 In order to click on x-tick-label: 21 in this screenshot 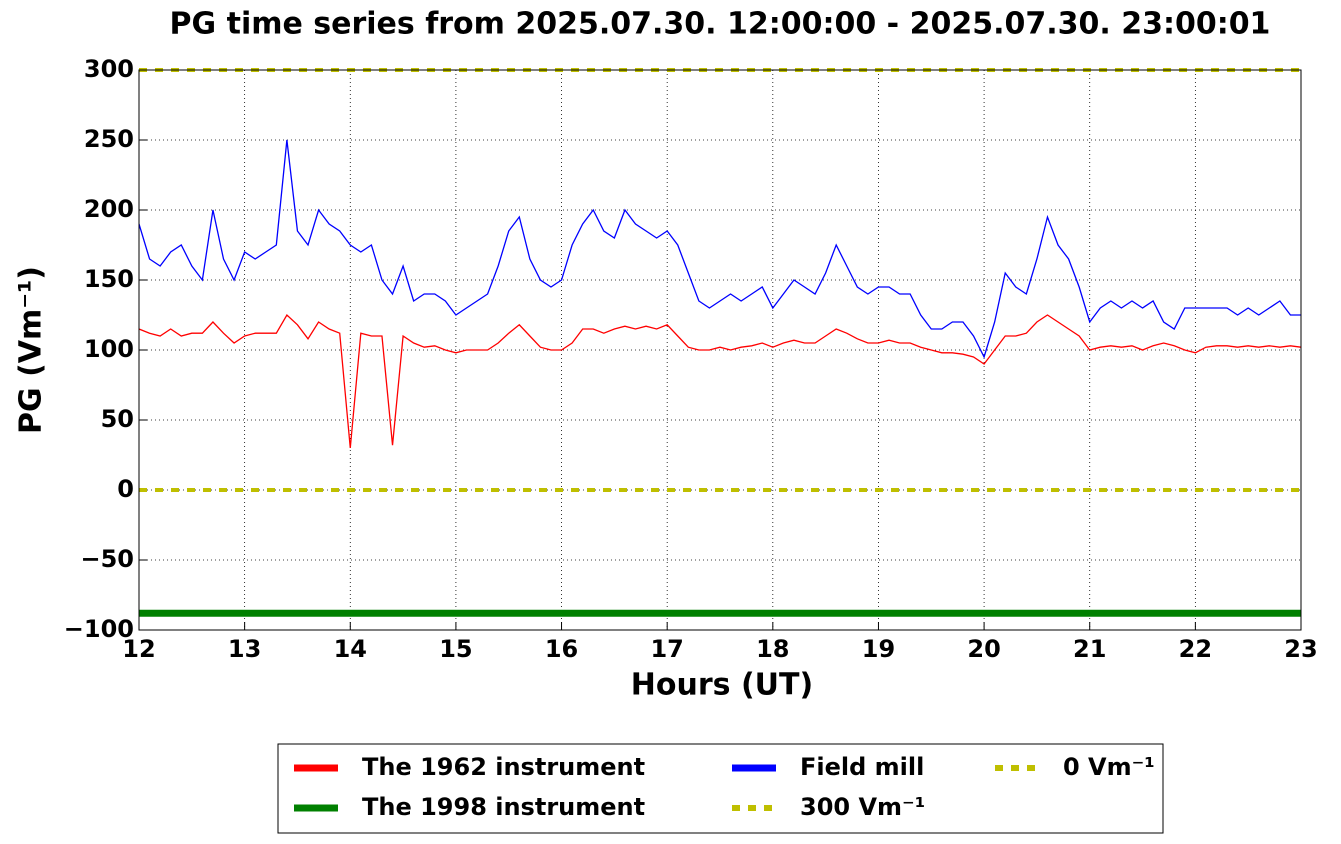, I will do `click(1089, 649)`.